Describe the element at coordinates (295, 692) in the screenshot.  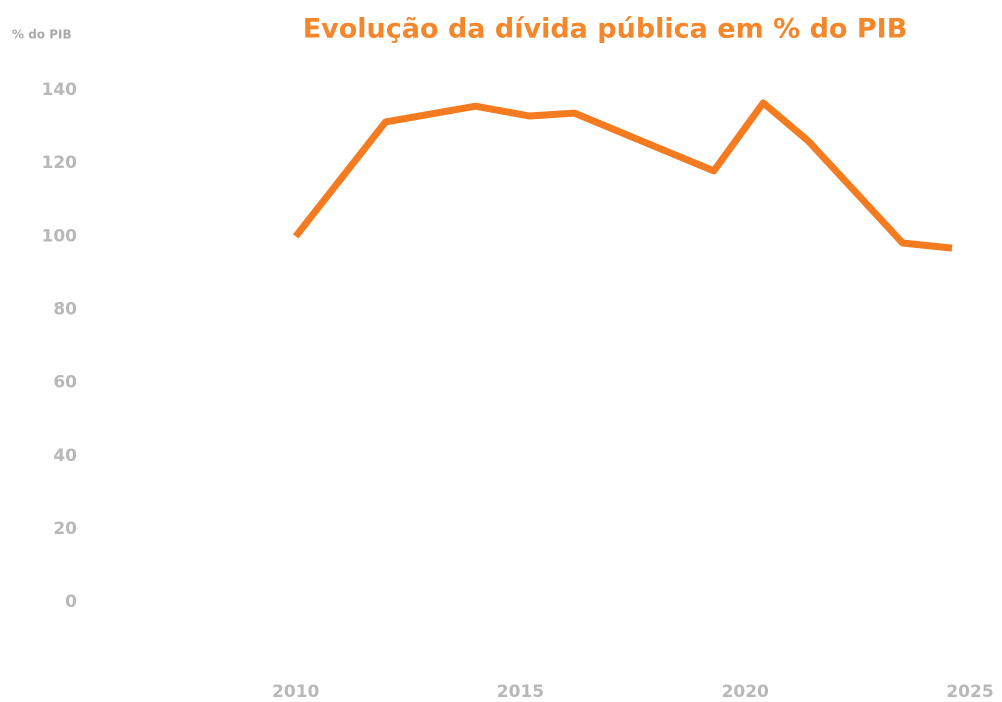
I see `x-tick-label: 2010` at that location.